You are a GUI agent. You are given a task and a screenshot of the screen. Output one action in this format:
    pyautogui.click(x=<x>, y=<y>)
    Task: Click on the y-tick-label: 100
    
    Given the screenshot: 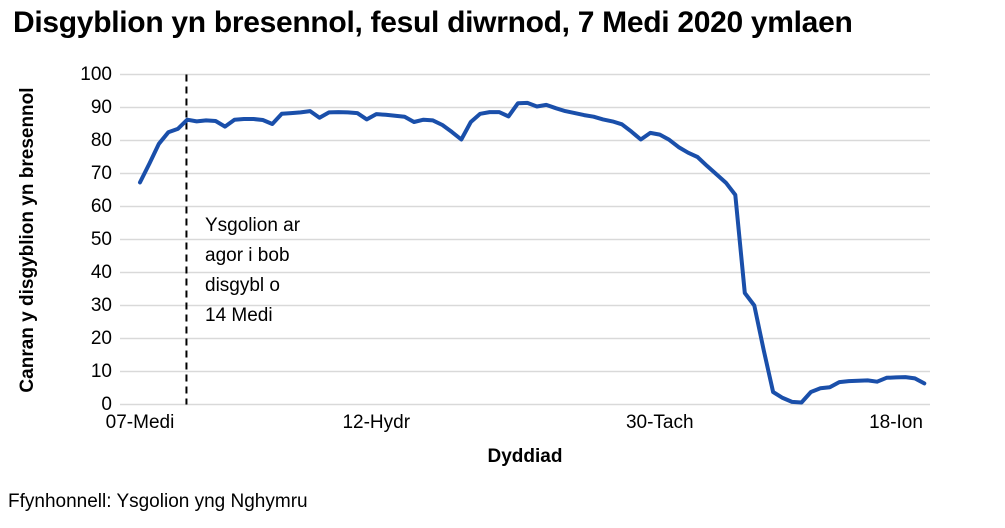 What is the action you would take?
    pyautogui.click(x=96, y=74)
    